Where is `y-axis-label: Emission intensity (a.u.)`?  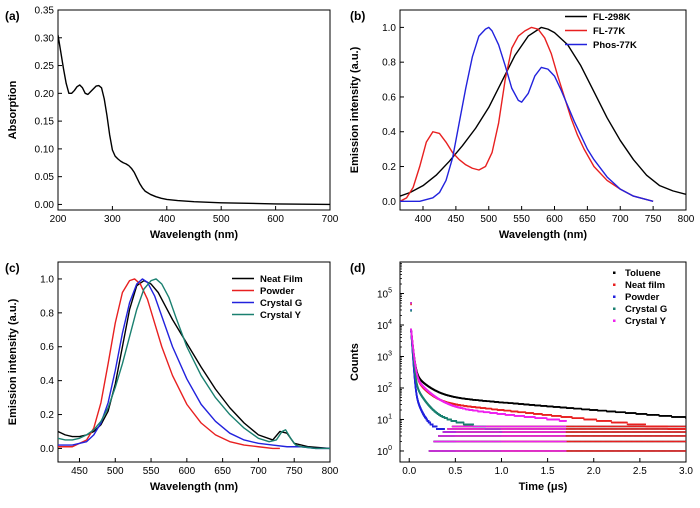 y-axis-label: Emission intensity (a.u.) is located at coordinates (355, 109).